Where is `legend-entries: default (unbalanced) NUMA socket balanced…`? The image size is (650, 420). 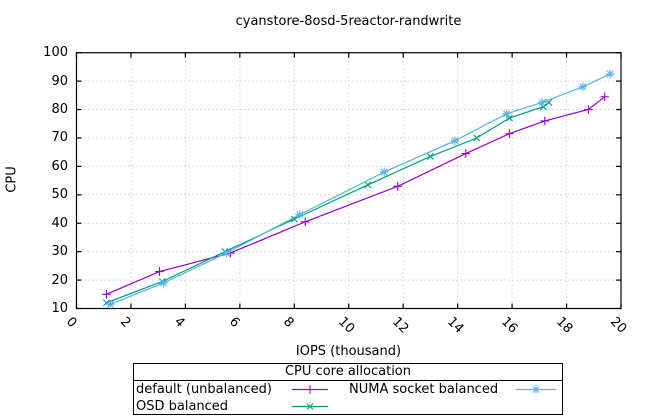
legend-entries: default (unbalanced) NUMA socket balanced… is located at coordinates (348, 398).